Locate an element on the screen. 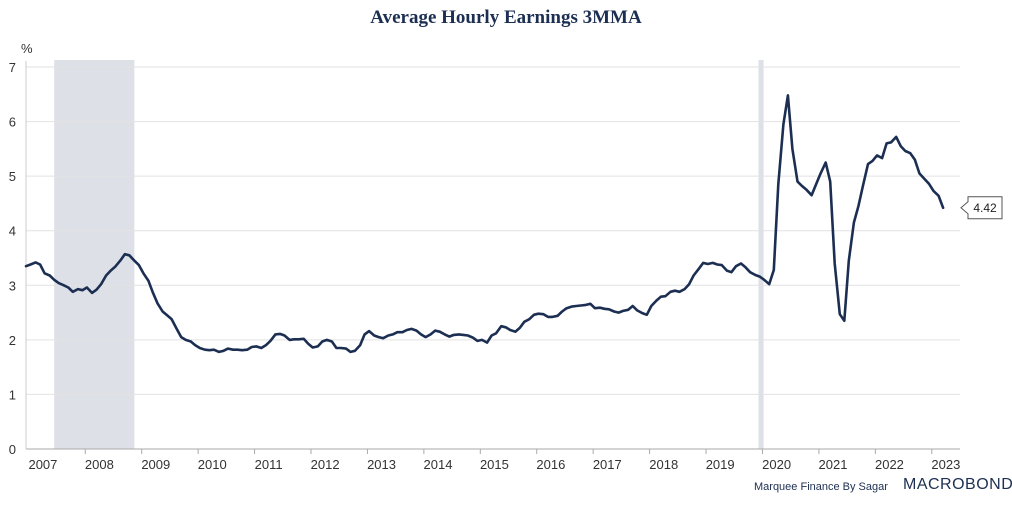  last-value-callout: 4.42 is located at coordinates (981, 208).